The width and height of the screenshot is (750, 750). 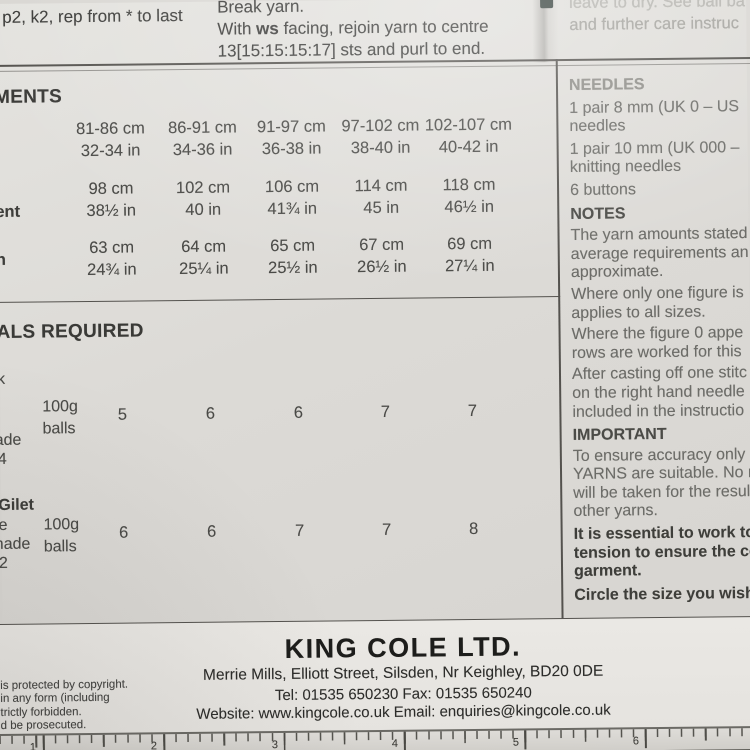 What do you see at coordinates (638, 312) in the screenshot?
I see `note-line: applies to all sizes.` at bounding box center [638, 312].